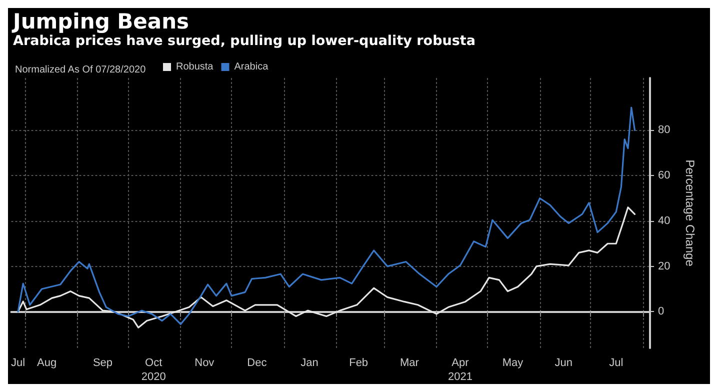 The width and height of the screenshot is (718, 392). What do you see at coordinates (80, 70) in the screenshot?
I see `legend-title: Normalized As Of 07/28/2020` at bounding box center [80, 70].